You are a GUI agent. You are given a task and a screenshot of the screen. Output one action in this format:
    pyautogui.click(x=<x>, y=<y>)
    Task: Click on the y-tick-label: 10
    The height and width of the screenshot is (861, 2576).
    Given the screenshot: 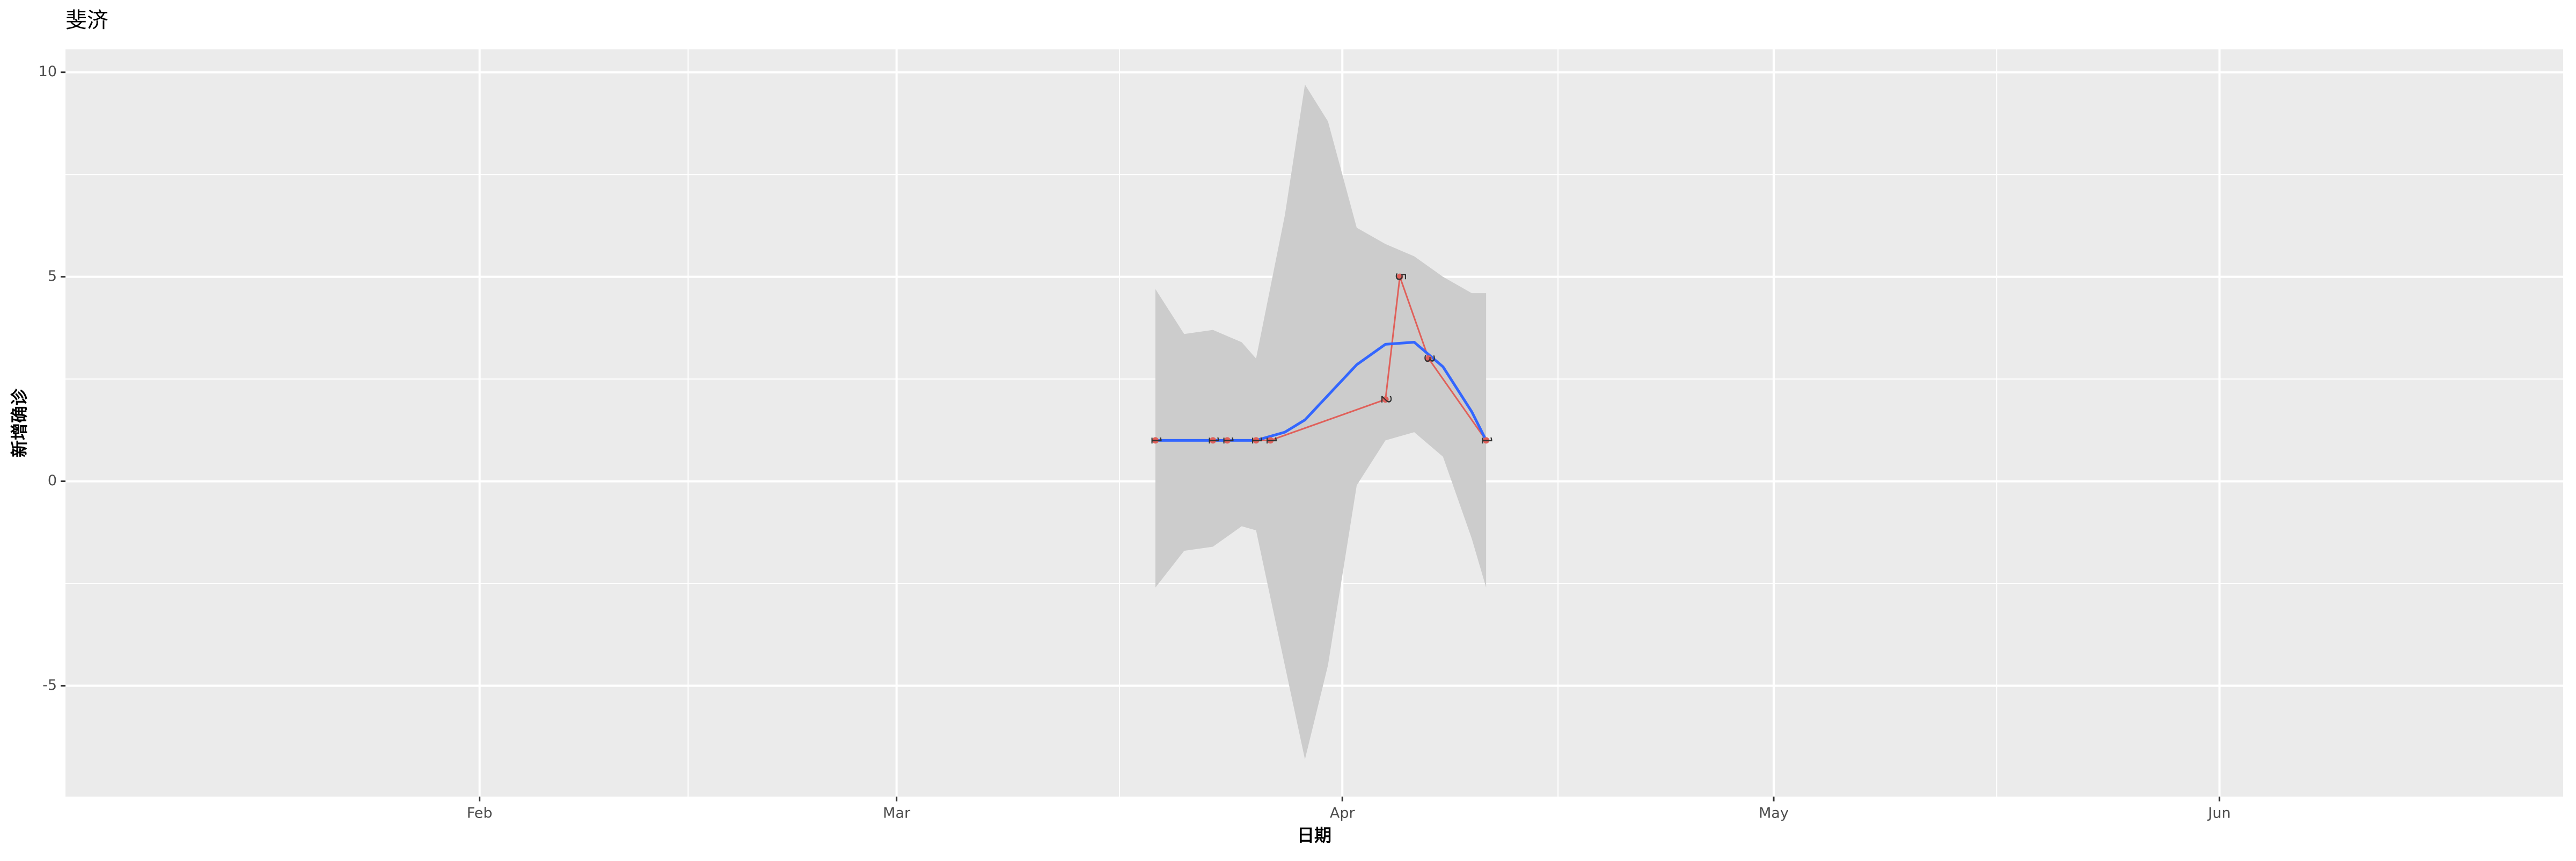 What is the action you would take?
    pyautogui.click(x=48, y=71)
    